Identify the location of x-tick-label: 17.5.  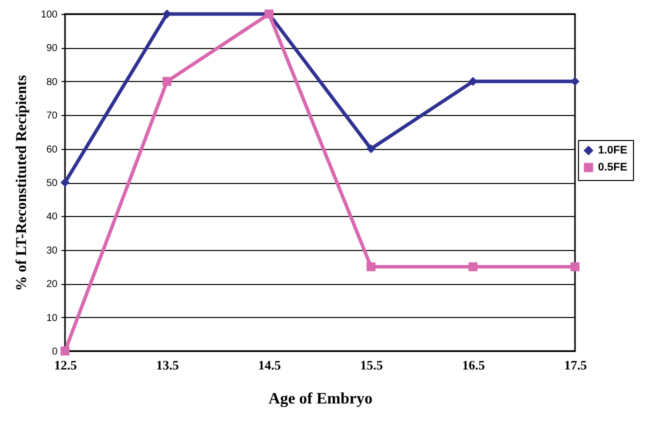
(576, 365).